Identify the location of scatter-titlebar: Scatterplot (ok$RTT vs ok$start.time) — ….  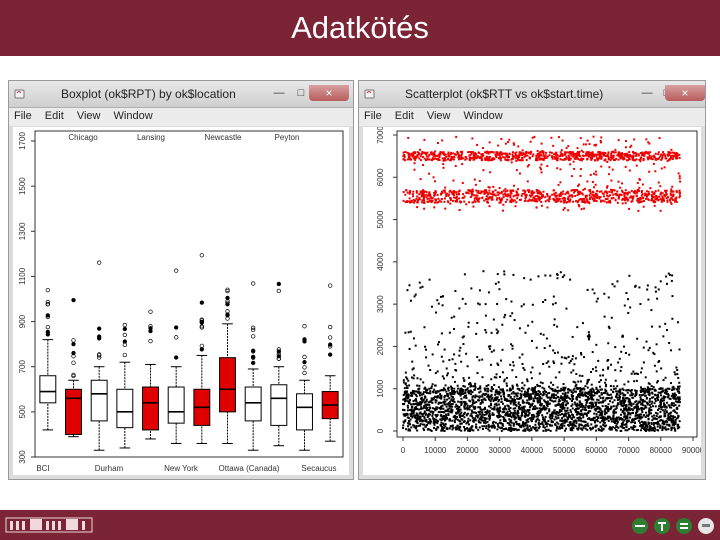
(532, 94).